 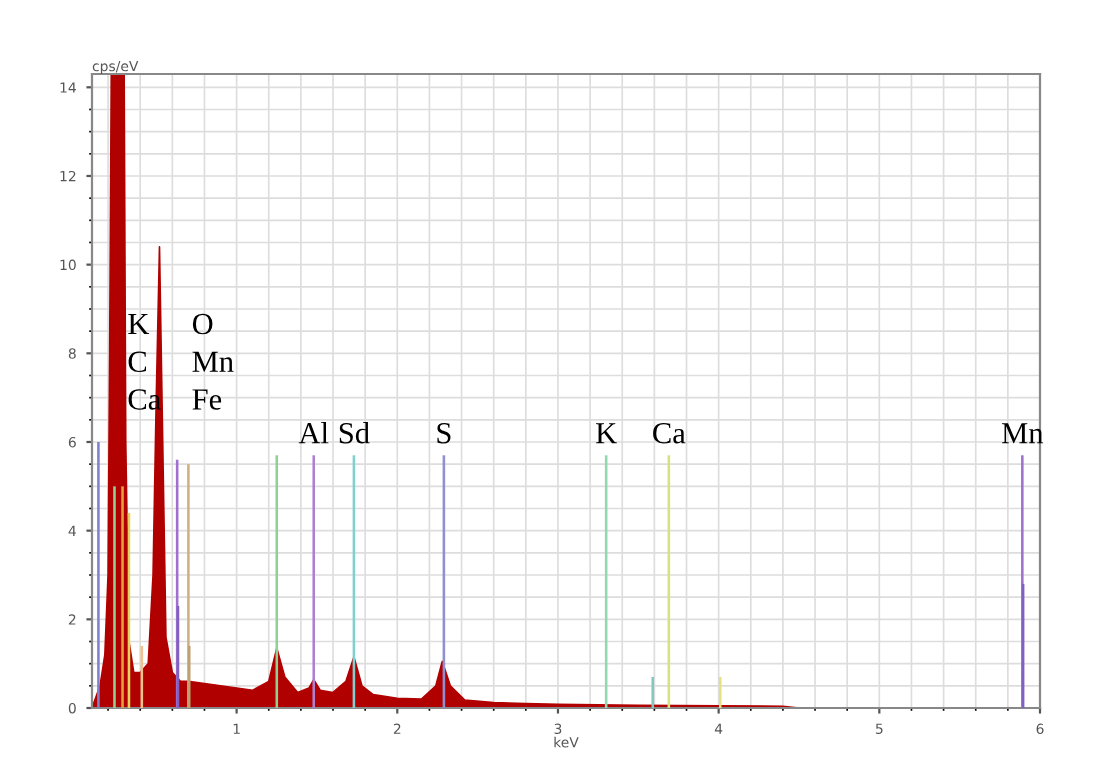 What do you see at coordinates (444, 433) in the screenshot?
I see `annotation: S` at bounding box center [444, 433].